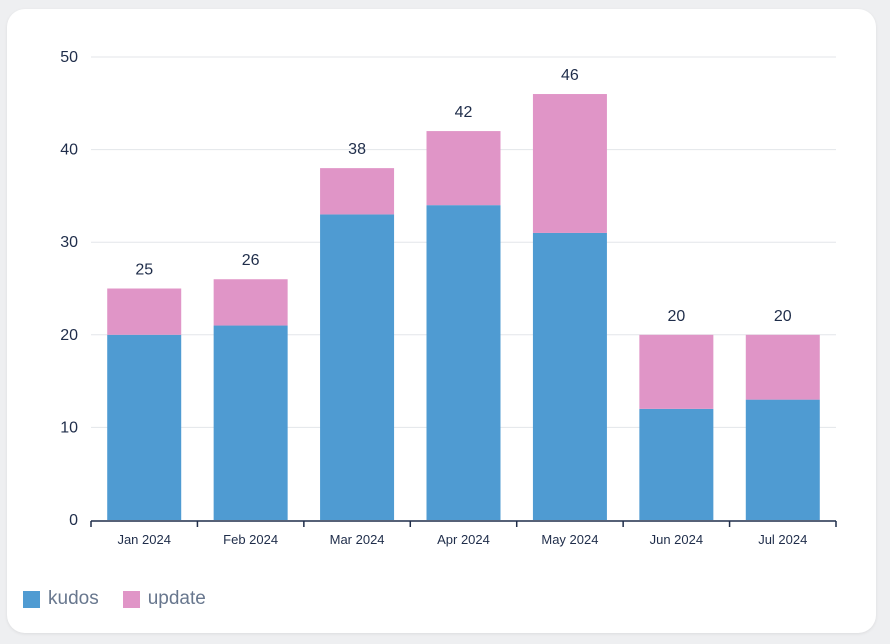  What do you see at coordinates (250, 539) in the screenshot?
I see `x-tick-label: Feb 2024` at bounding box center [250, 539].